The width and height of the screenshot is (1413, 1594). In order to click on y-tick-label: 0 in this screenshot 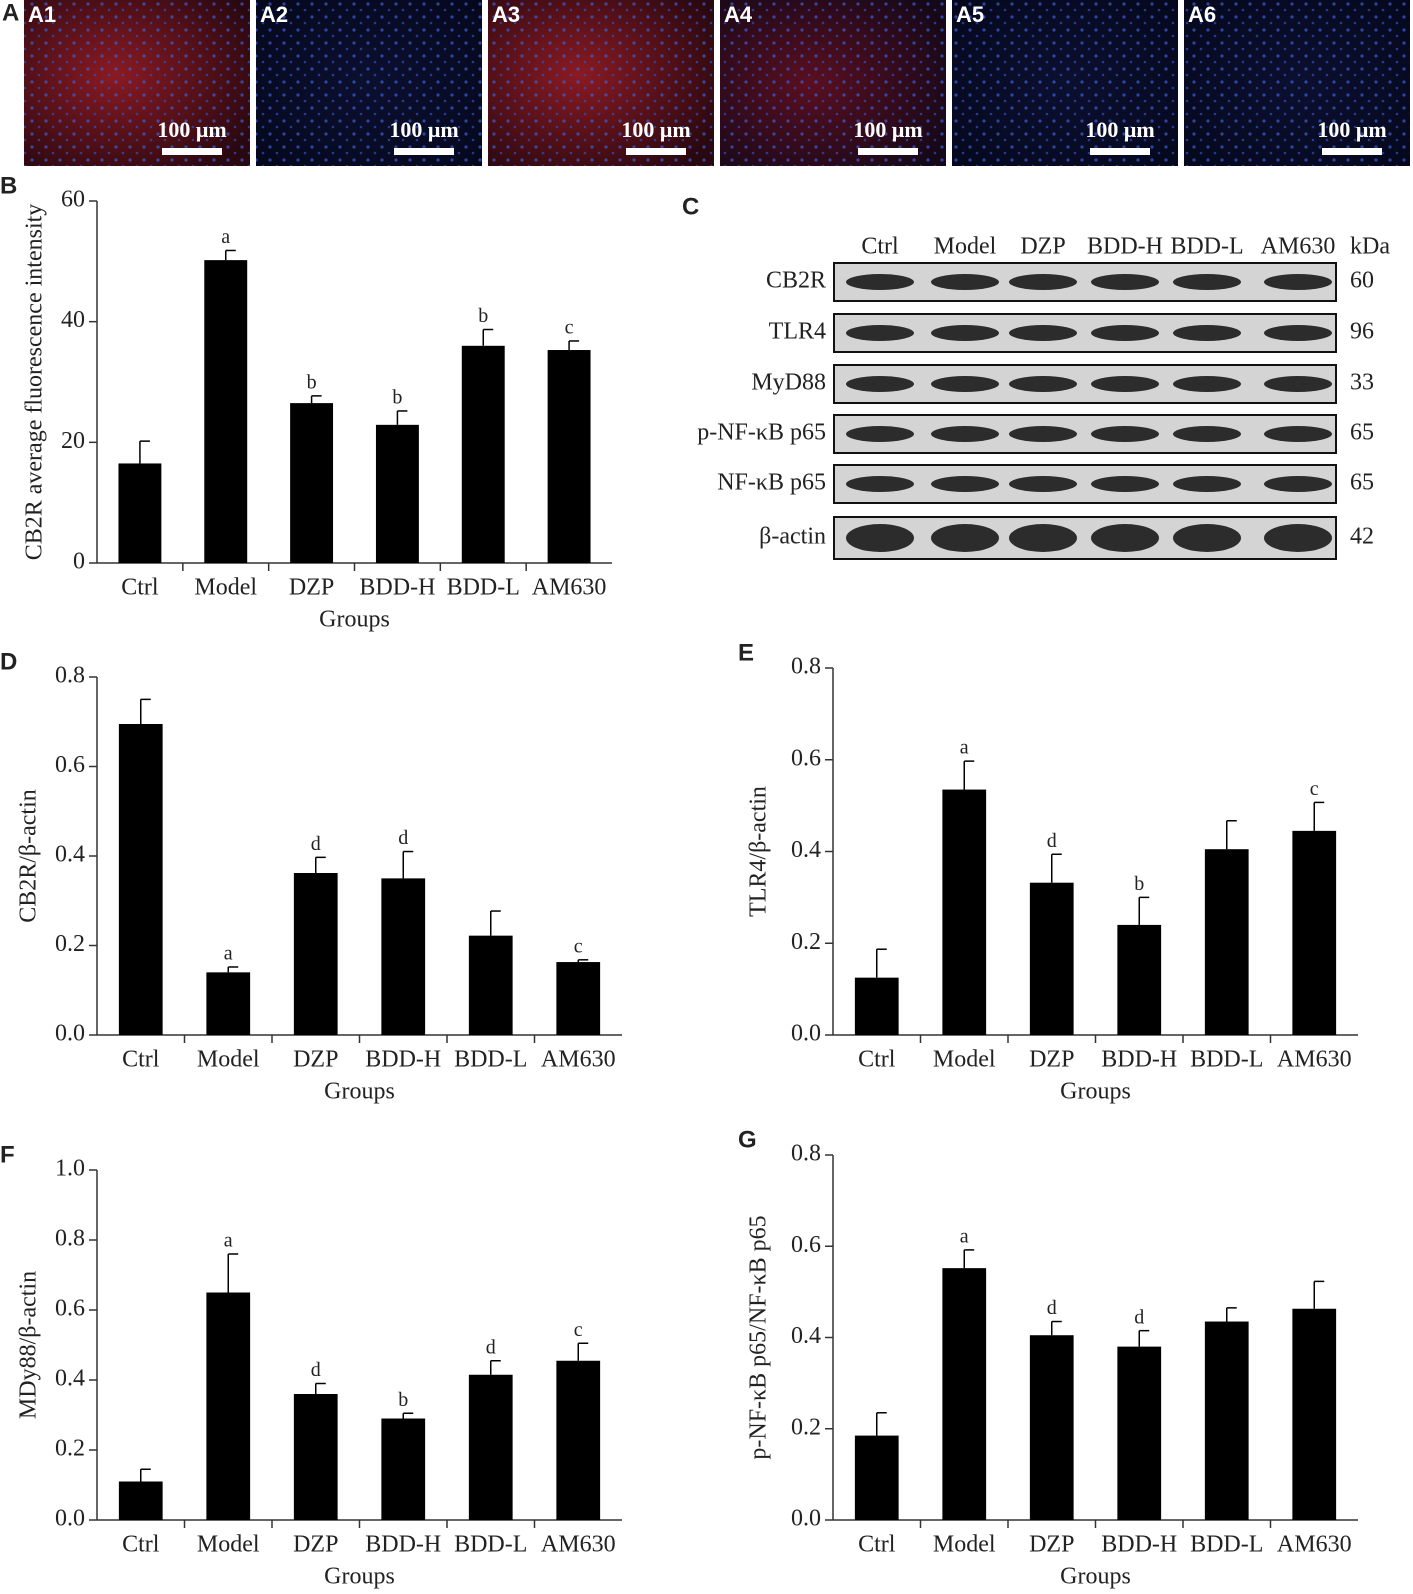, I will do `click(79, 562)`.